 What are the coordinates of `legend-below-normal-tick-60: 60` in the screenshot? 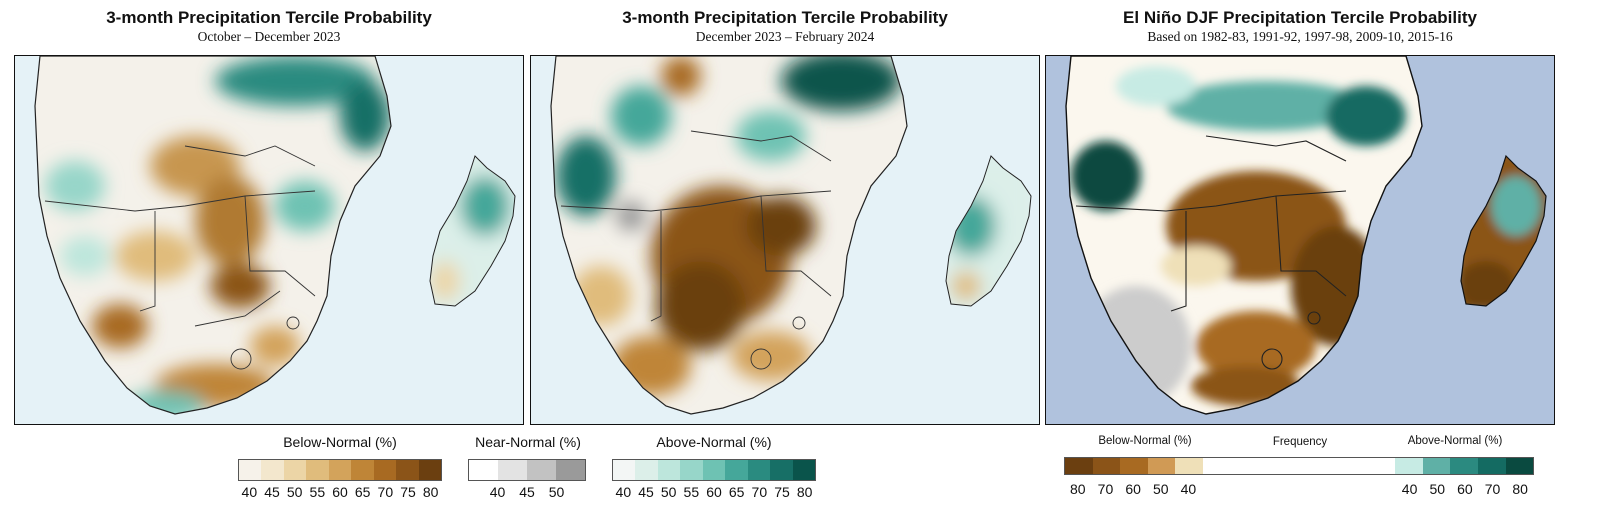 It's located at (340, 492).